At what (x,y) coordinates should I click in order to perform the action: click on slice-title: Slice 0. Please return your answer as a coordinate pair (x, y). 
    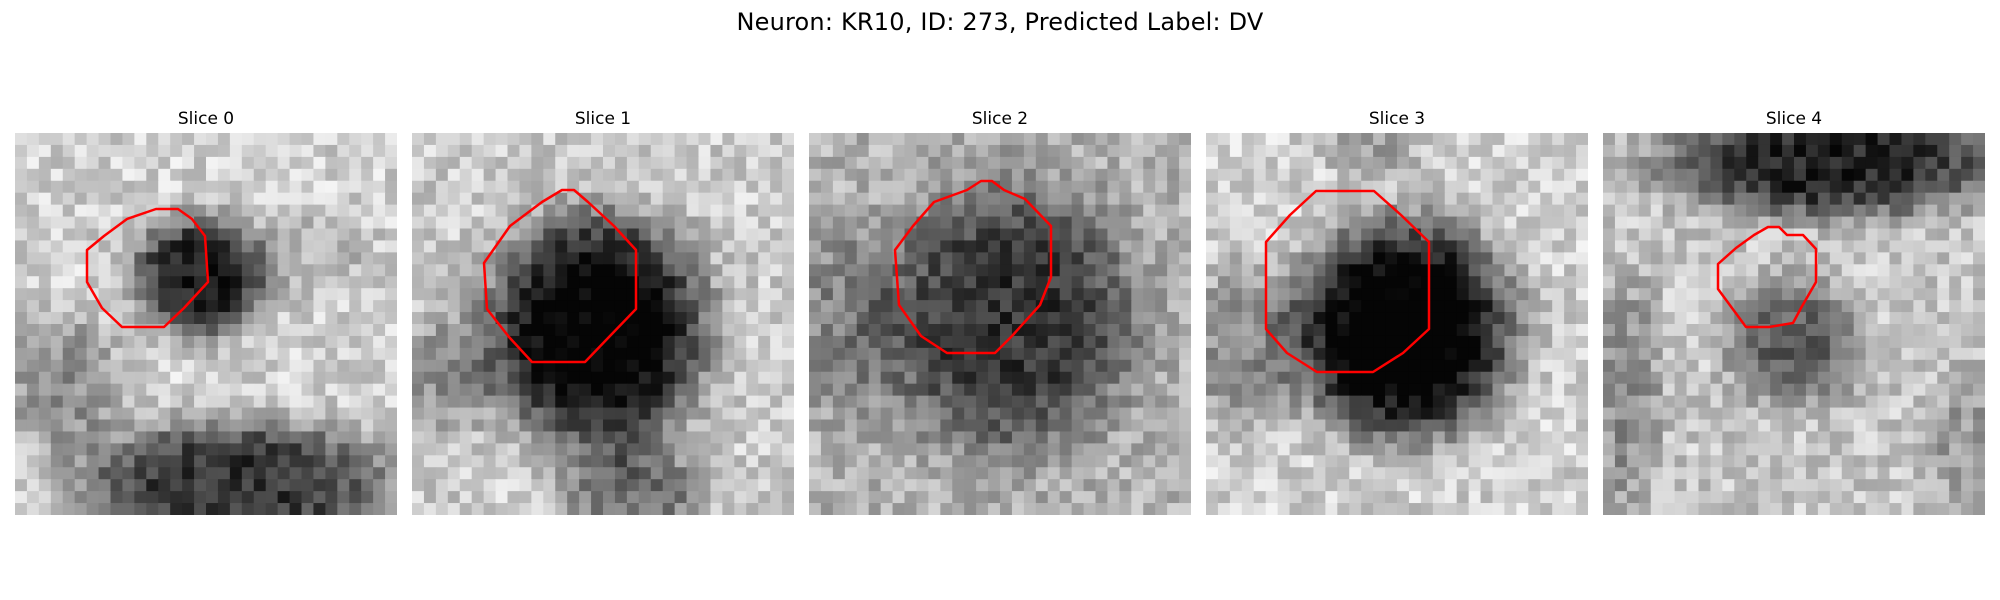
    Looking at the image, I should click on (206, 119).